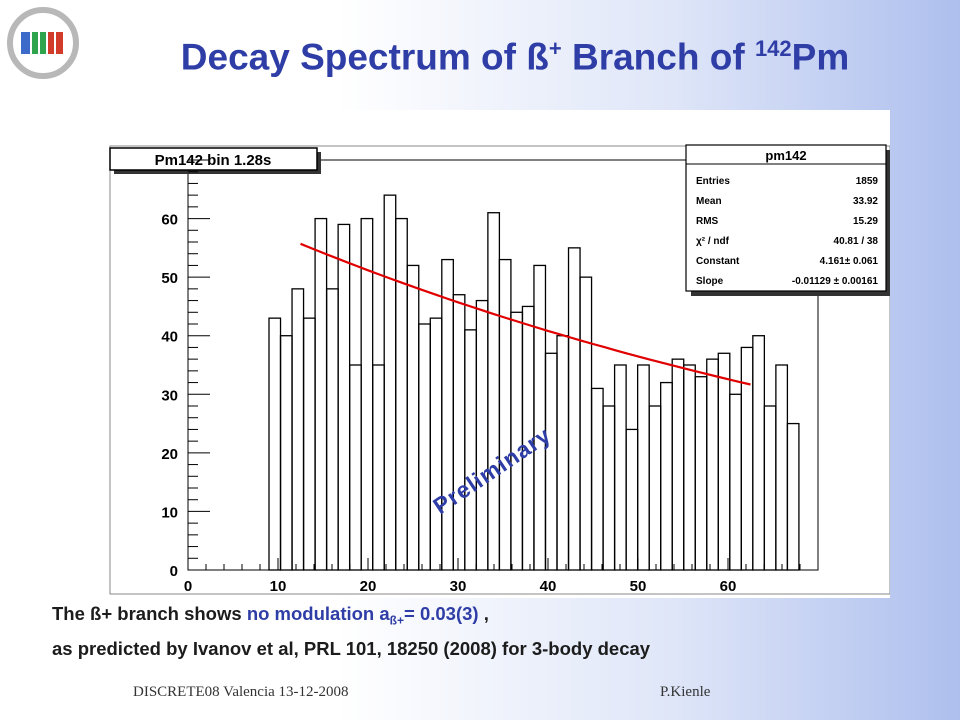 The width and height of the screenshot is (960, 720). What do you see at coordinates (856, 241) in the screenshot?
I see `stats-value: 40.81 / 38` at bounding box center [856, 241].